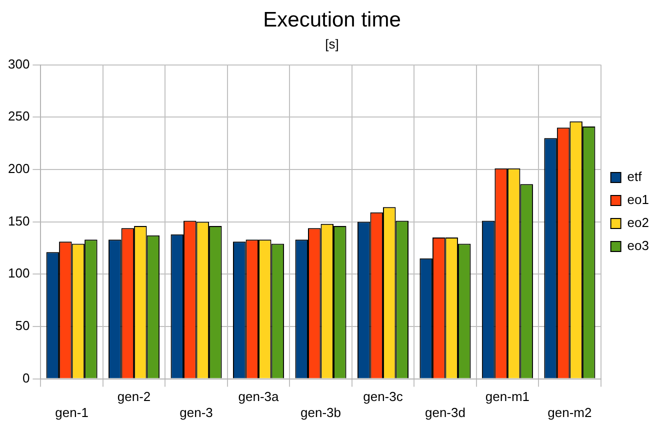  What do you see at coordinates (19, 116) in the screenshot?
I see `y-tick-label: 250` at bounding box center [19, 116].